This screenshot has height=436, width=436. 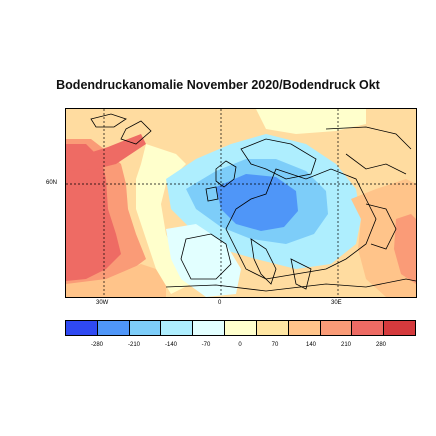 What do you see at coordinates (116, 280) in the screenshot?
I see `atlantic-high-south` at bounding box center [116, 280].